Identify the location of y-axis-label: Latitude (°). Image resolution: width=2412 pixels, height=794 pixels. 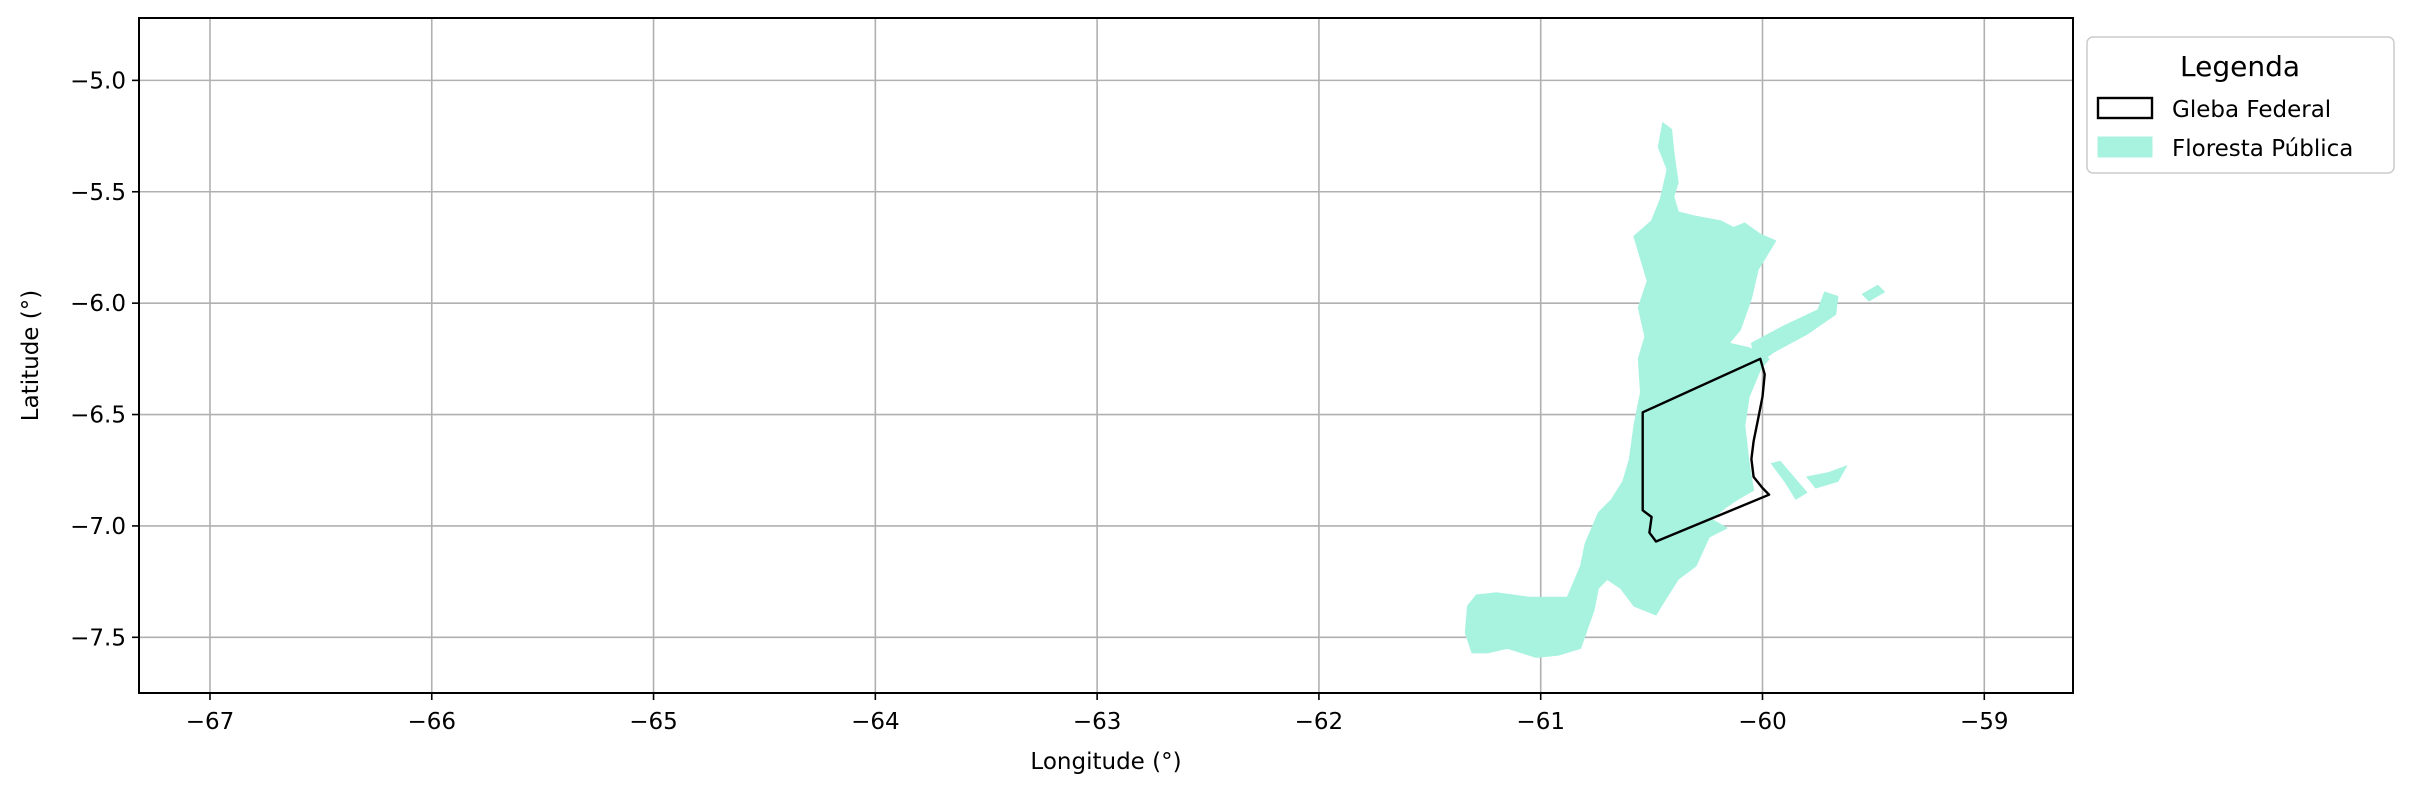
(31, 355).